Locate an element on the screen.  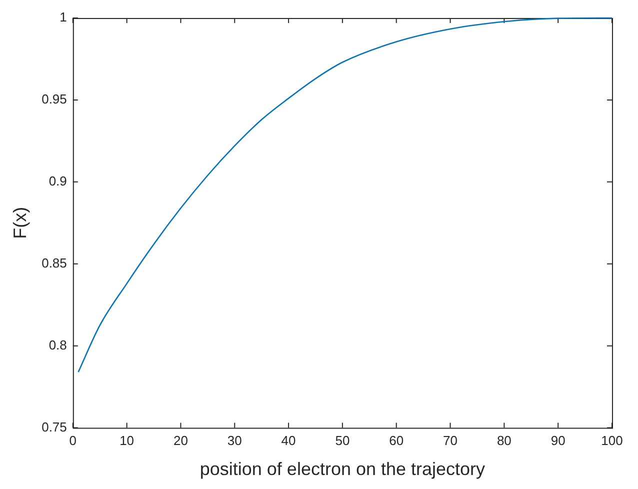
x-tick-label: 60 is located at coordinates (396, 440).